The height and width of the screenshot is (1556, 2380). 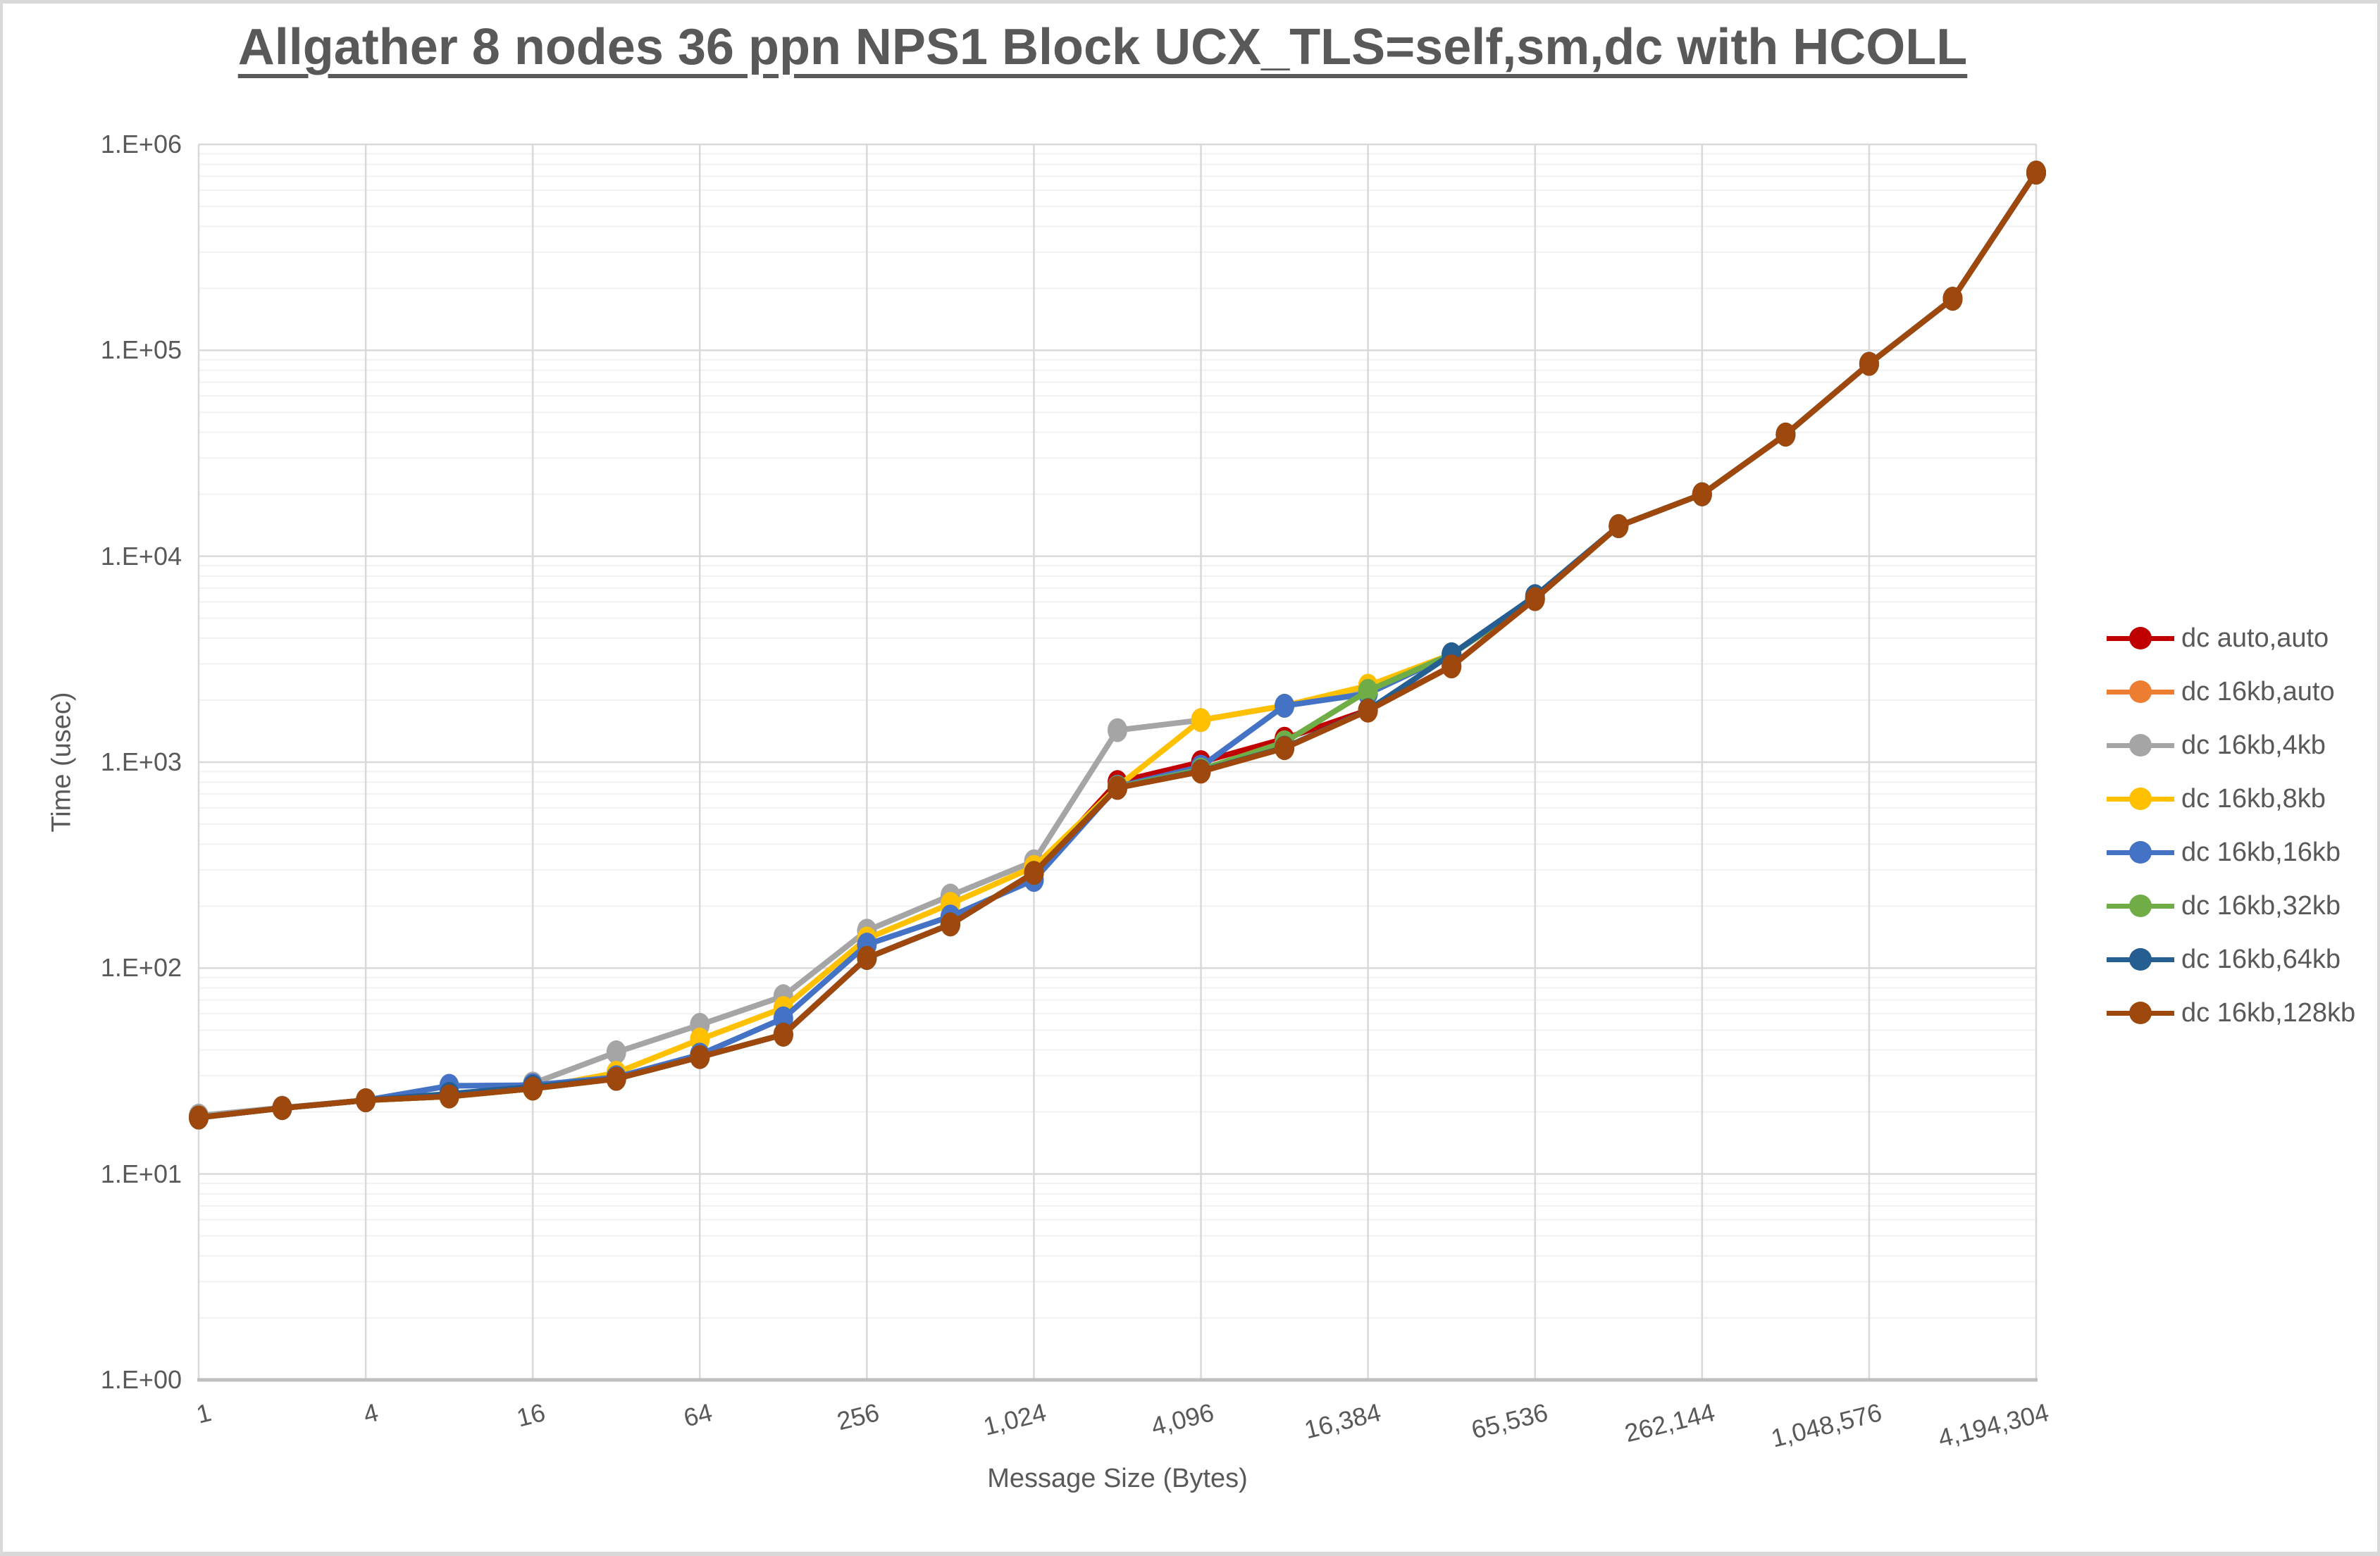 I want to click on y-tick-label: 1.E+02, so click(x=141, y=968).